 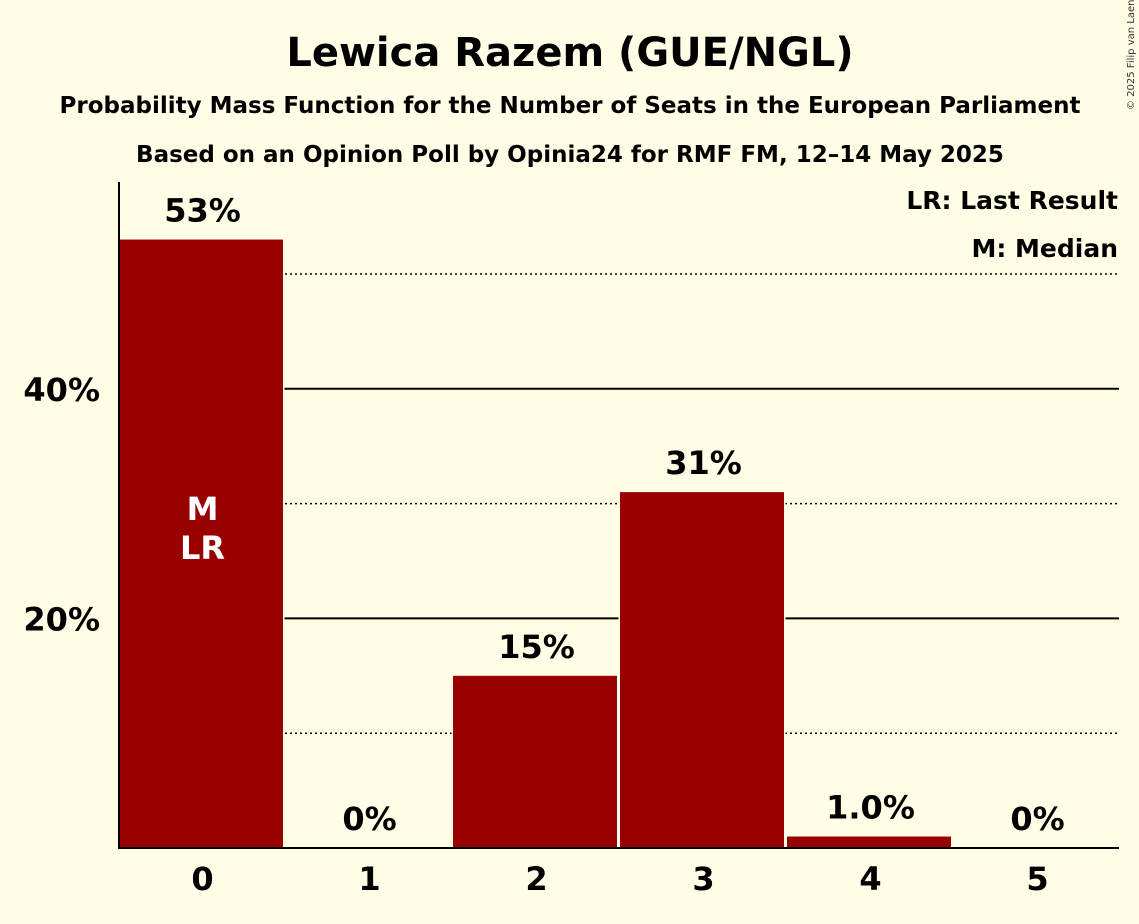 What do you see at coordinates (536, 647) in the screenshot?
I see `bar-value-label: 15%` at bounding box center [536, 647].